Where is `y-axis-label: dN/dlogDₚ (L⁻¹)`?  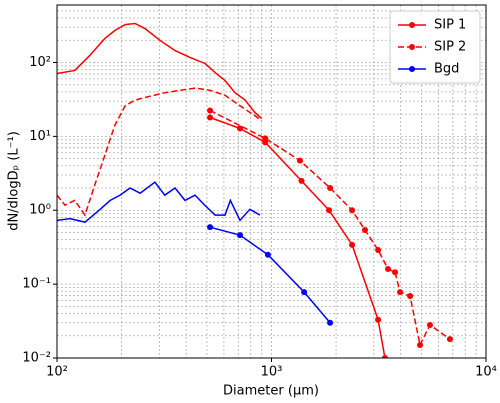
y-axis-label: dN/dlogDₚ (L⁻¹) is located at coordinates (14, 181).